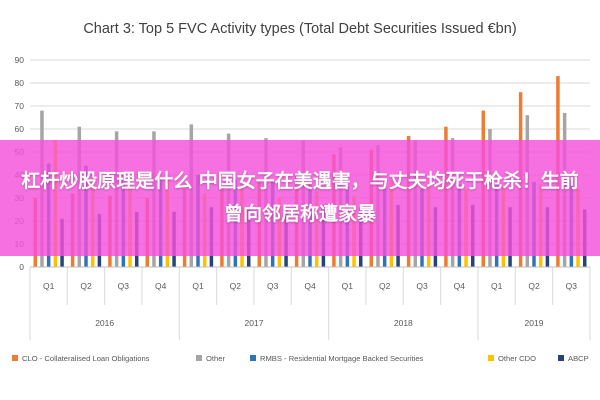 The image size is (600, 400). What do you see at coordinates (534, 323) in the screenshot?
I see `group-label: 2019` at bounding box center [534, 323].